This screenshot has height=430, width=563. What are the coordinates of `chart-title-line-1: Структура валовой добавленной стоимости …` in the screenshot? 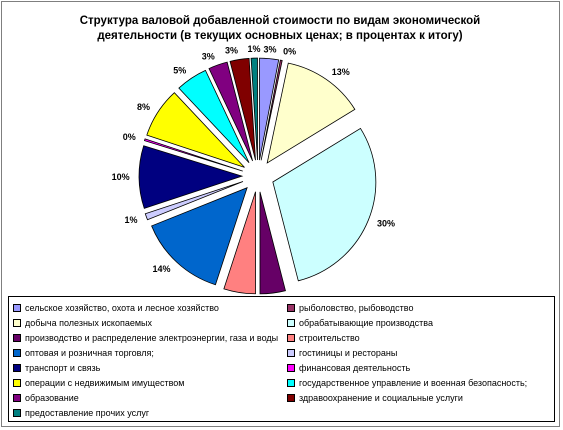 It's located at (280, 21).